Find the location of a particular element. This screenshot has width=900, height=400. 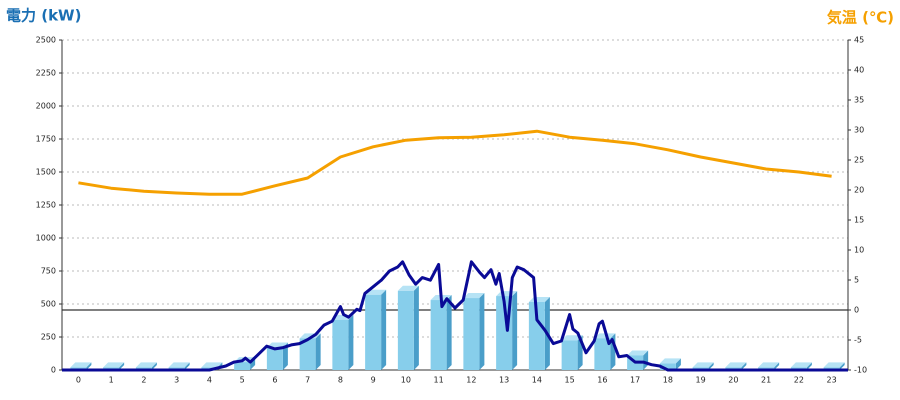

y2-tick-label: -5 is located at coordinates (858, 340).